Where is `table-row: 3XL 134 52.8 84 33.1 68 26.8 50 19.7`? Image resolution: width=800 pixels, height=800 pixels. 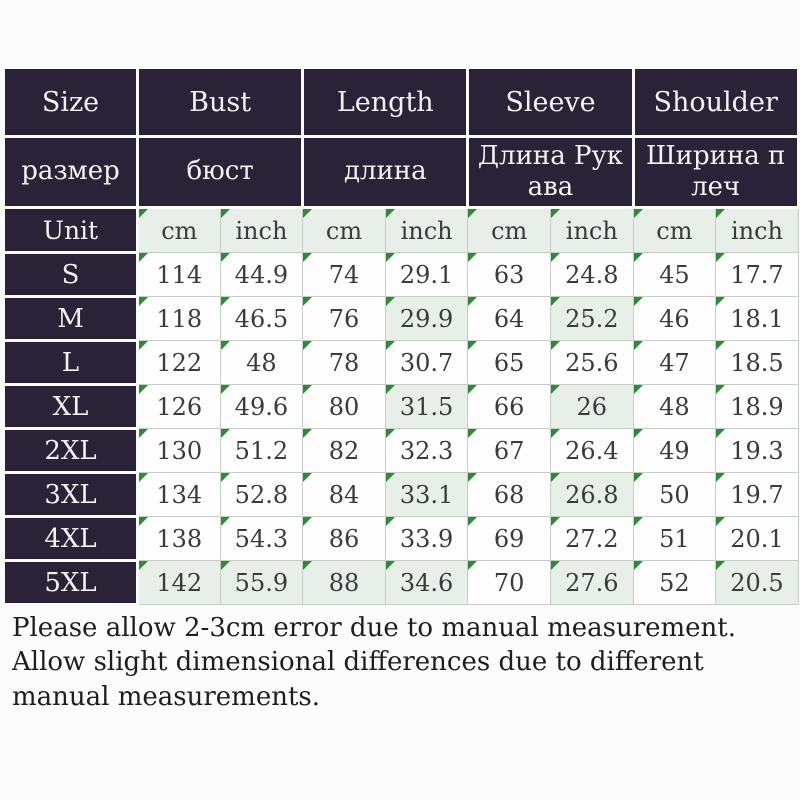
table-row: 3XL 134 52.8 84 33.1 68 26.8 50 19.7 is located at coordinates (400, 494).